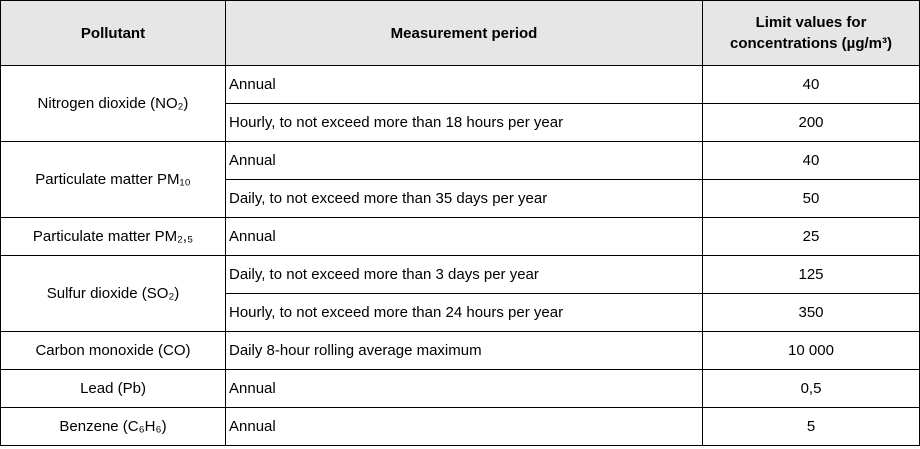 Image resolution: width=920 pixels, height=449 pixels. I want to click on limit-cell: 10 000, so click(811, 350).